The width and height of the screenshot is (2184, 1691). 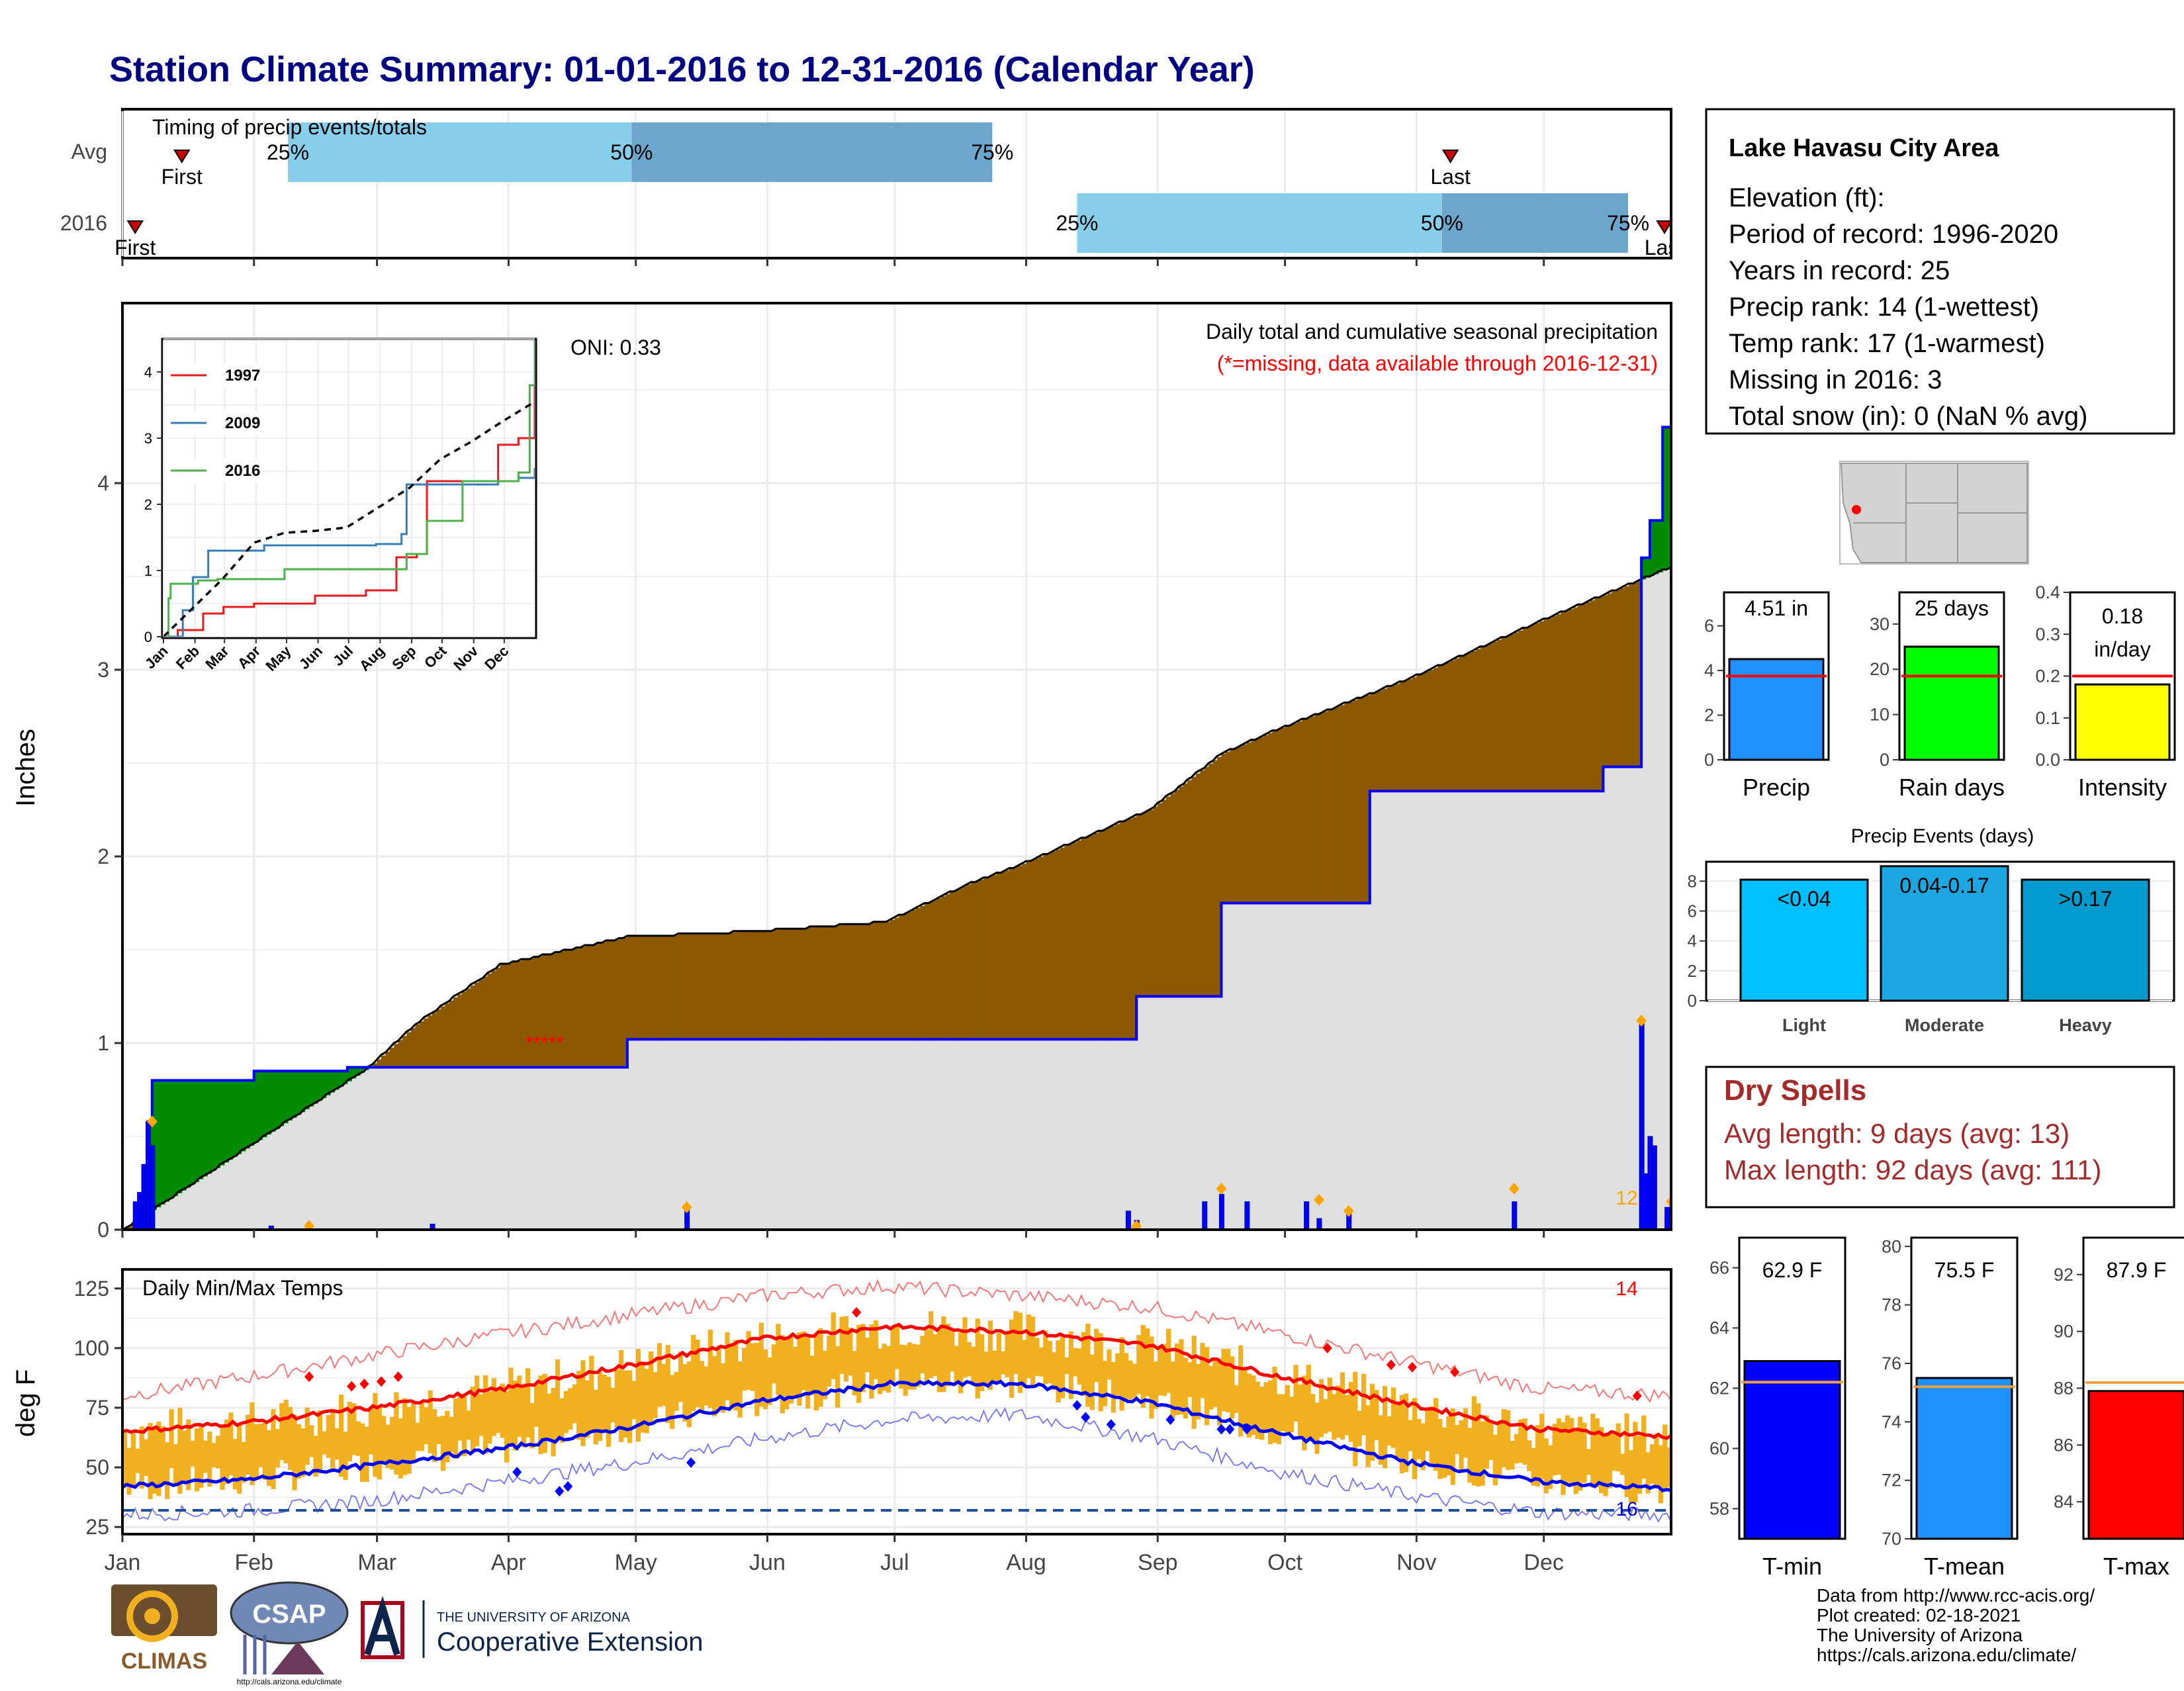 What do you see at coordinates (1777, 608) in the screenshot?
I see `summary-bar-value-label: 4.51 in` at bounding box center [1777, 608].